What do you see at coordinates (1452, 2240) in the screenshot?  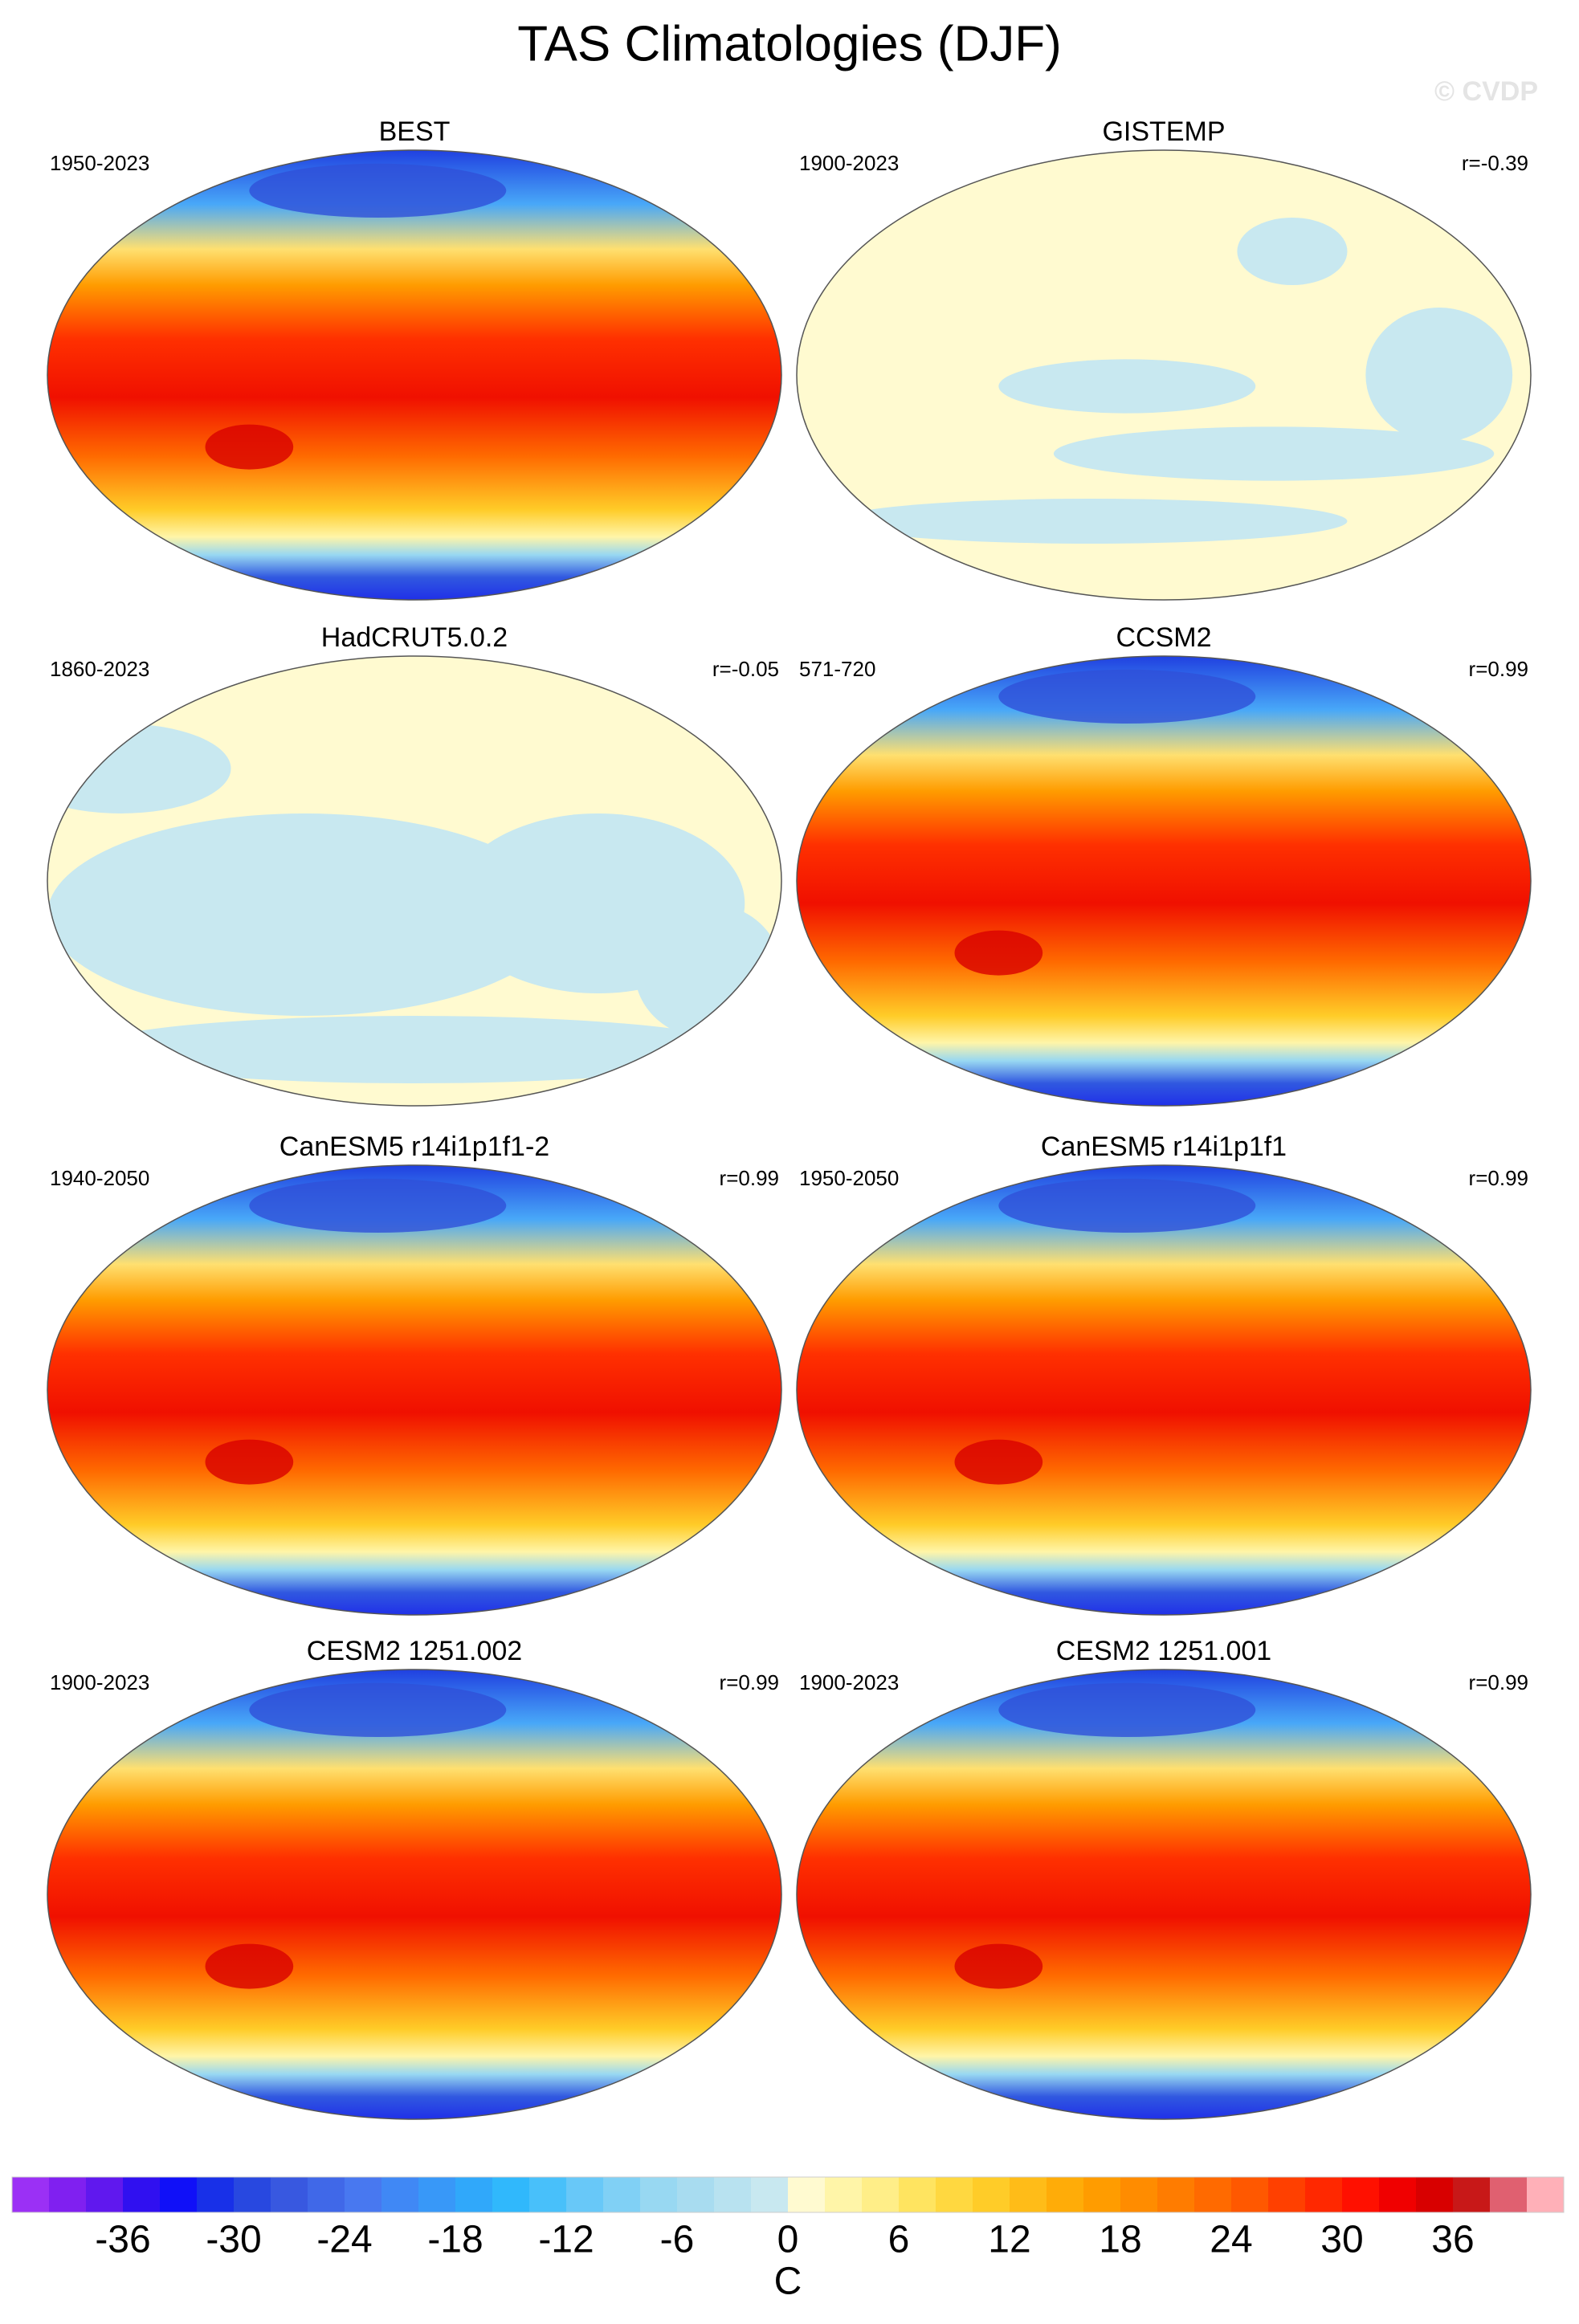 I see `colorbar-tick-label: 36` at bounding box center [1452, 2240].